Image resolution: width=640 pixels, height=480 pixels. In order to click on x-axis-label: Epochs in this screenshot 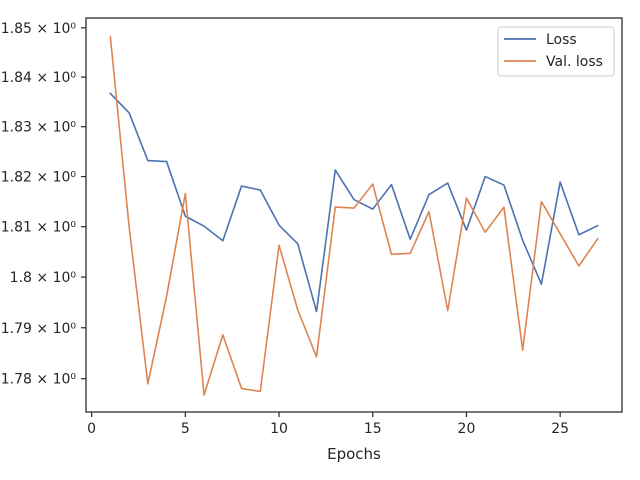, I will do `click(354, 454)`.